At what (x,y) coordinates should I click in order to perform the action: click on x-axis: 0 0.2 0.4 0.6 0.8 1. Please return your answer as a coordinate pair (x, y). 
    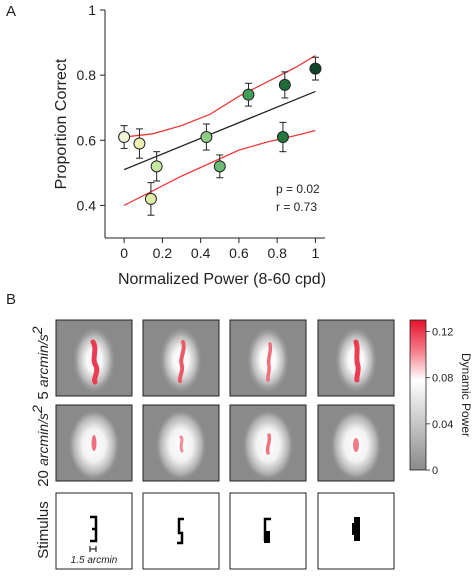
    Looking at the image, I should click on (215, 249).